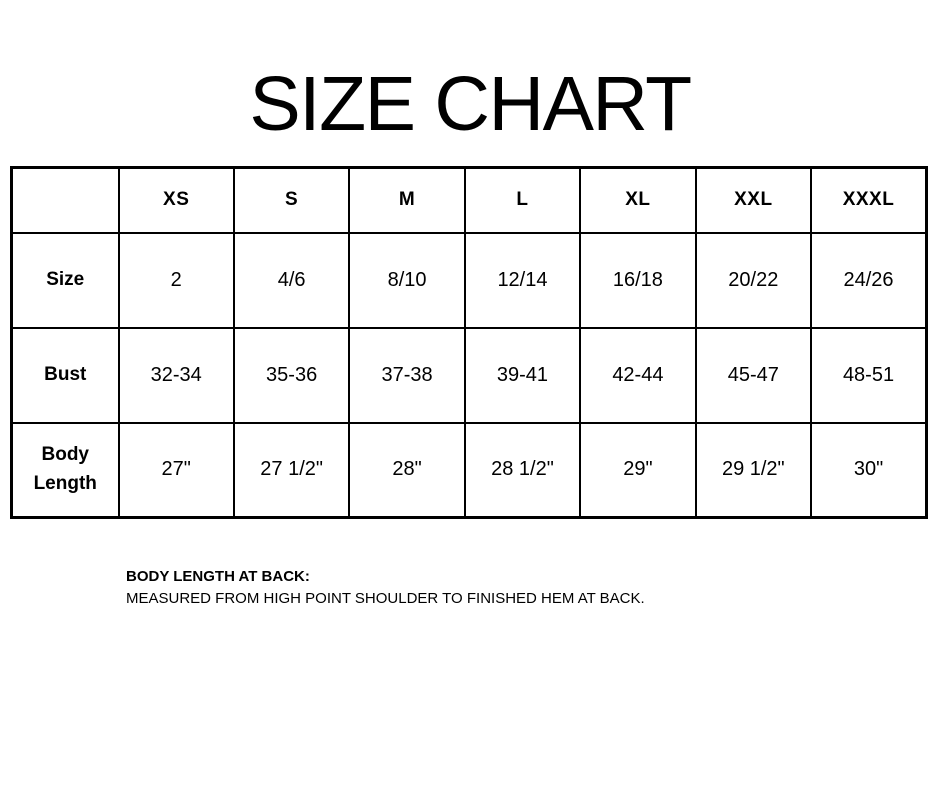  I want to click on data-cell: 20/22, so click(753, 280).